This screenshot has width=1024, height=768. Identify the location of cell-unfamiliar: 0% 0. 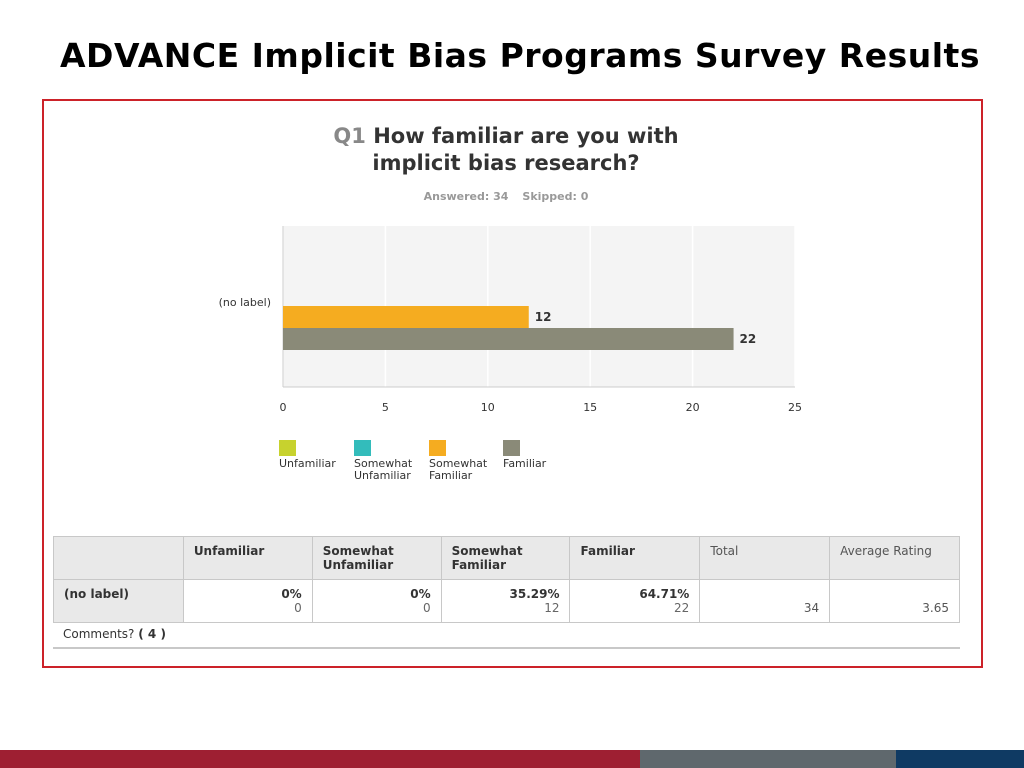
(247, 601).